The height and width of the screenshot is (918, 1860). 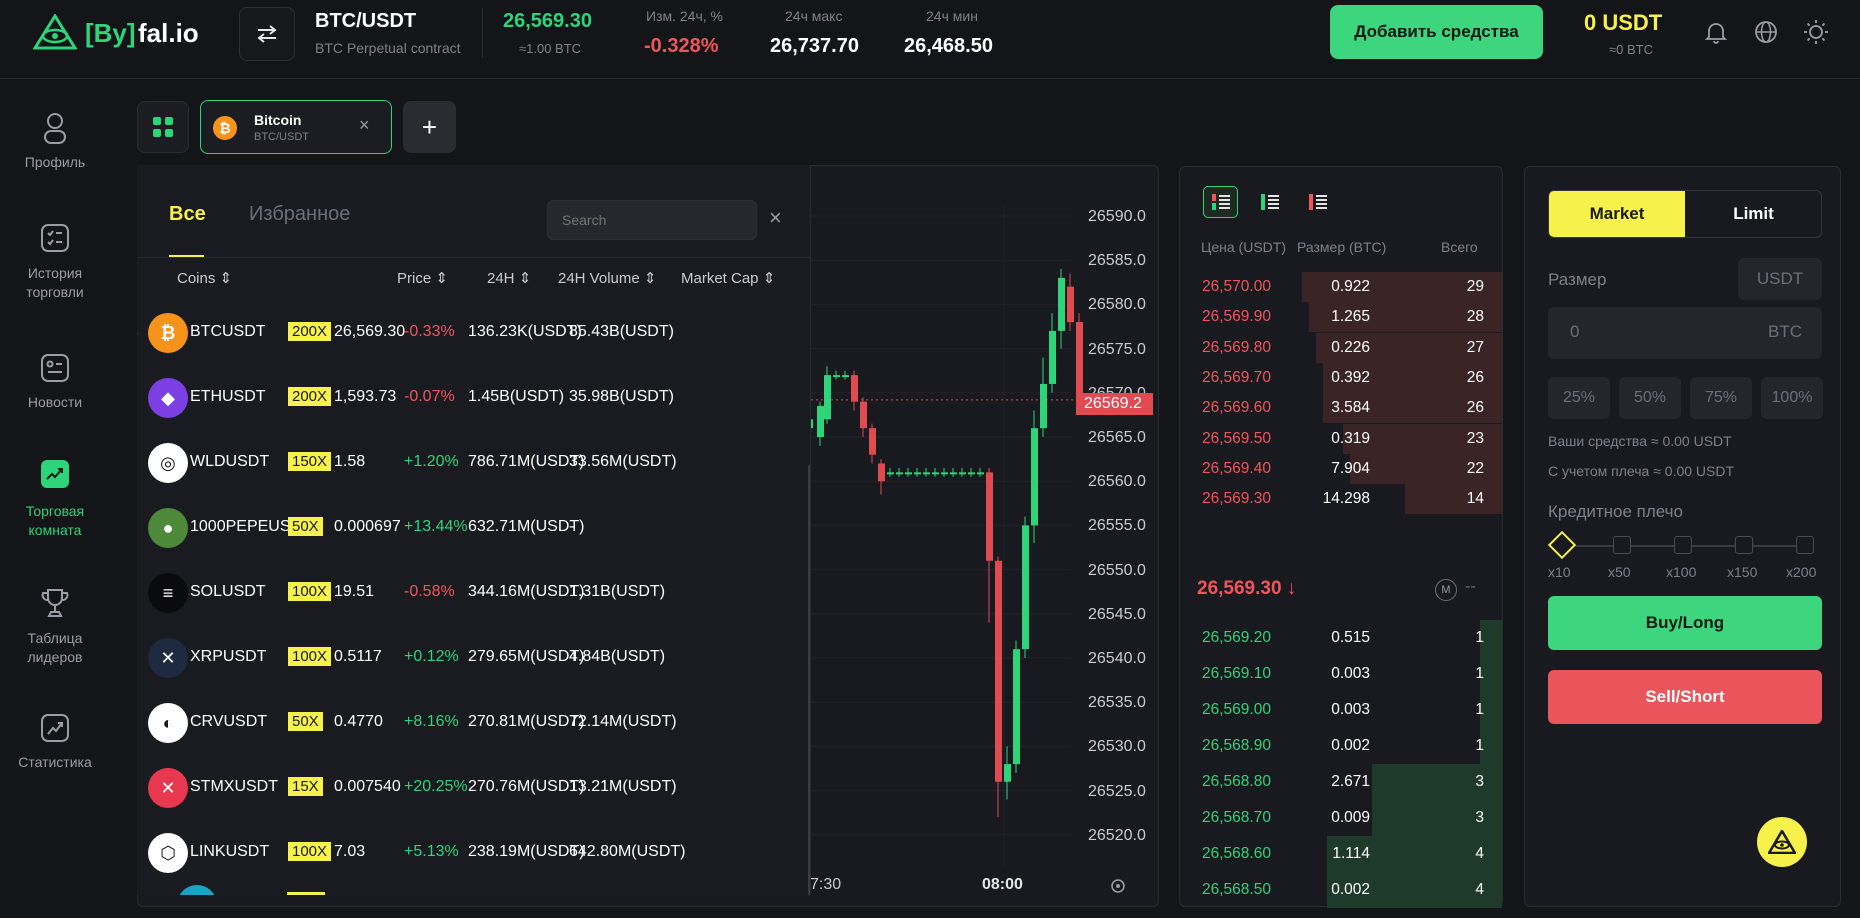 What do you see at coordinates (1753, 213) in the screenshot?
I see `tab-limit: Limit` at bounding box center [1753, 213].